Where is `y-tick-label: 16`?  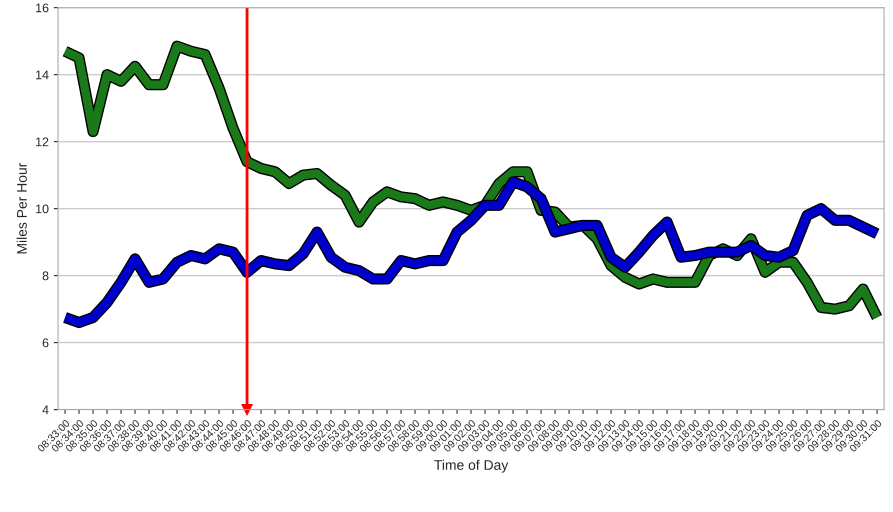 y-tick-label: 16 is located at coordinates (42, 7).